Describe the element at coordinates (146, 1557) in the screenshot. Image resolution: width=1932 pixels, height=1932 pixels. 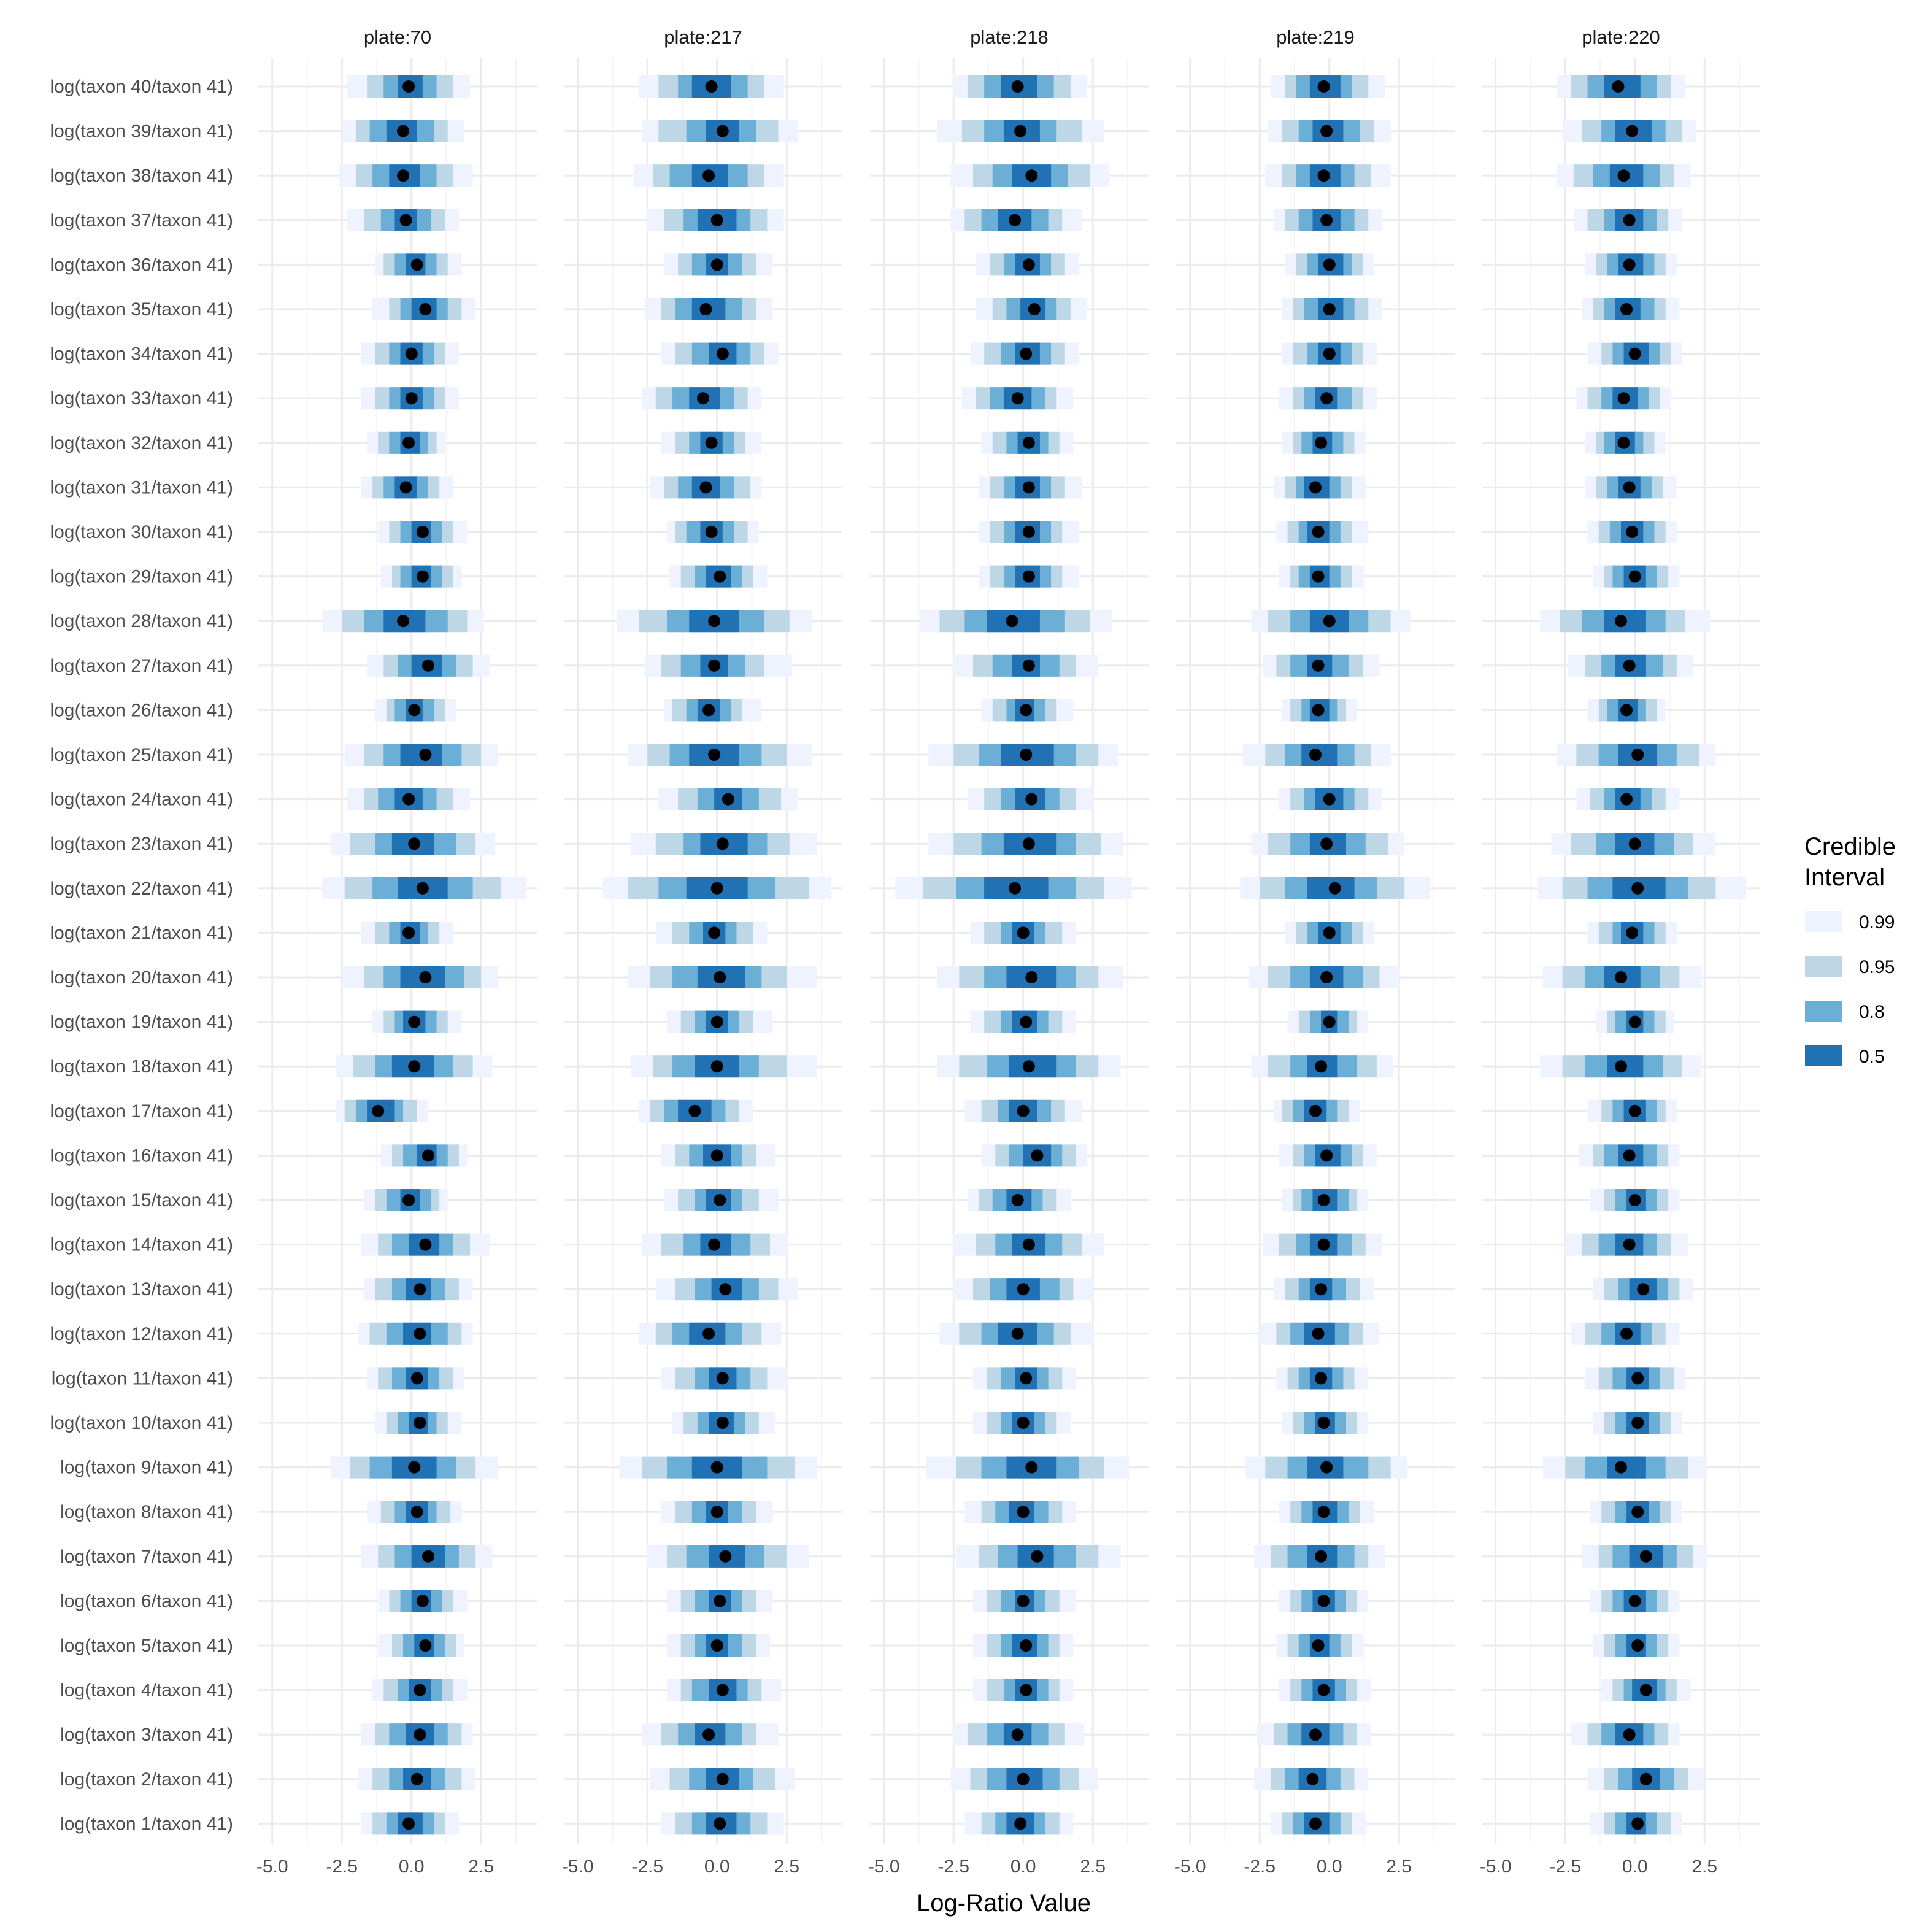
I see `row-label: log(taxon 7/taxon 41)` at that location.